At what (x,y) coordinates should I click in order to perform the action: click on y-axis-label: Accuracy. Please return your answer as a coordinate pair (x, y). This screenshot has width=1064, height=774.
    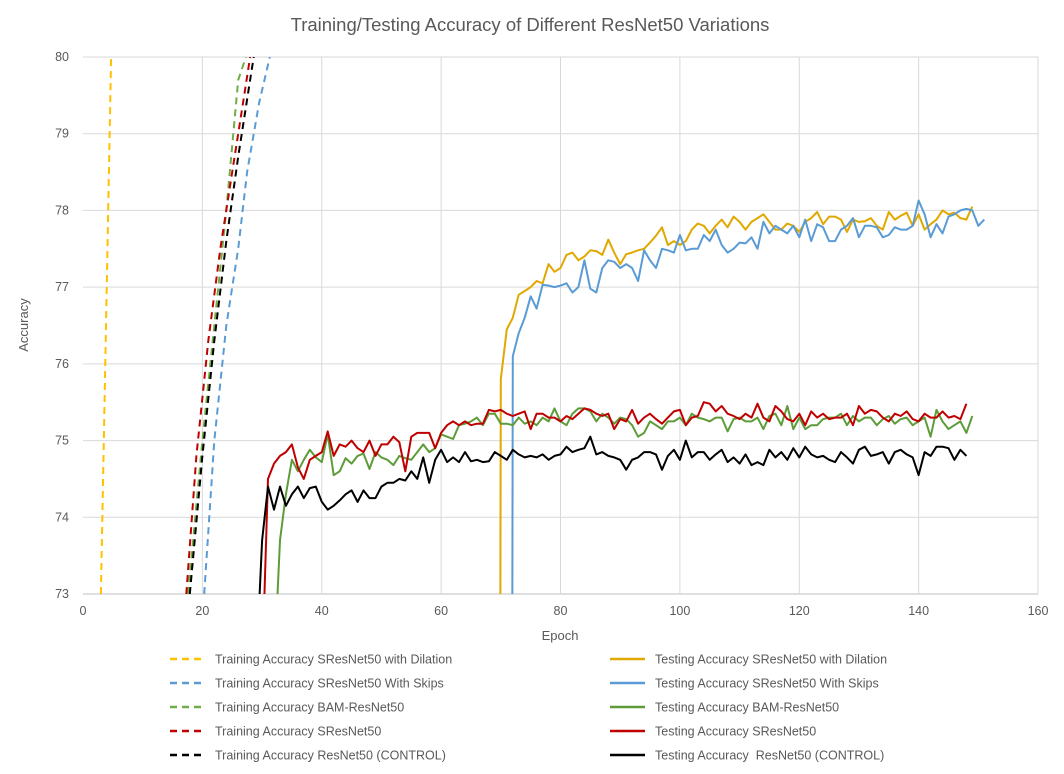
    Looking at the image, I should click on (23, 325).